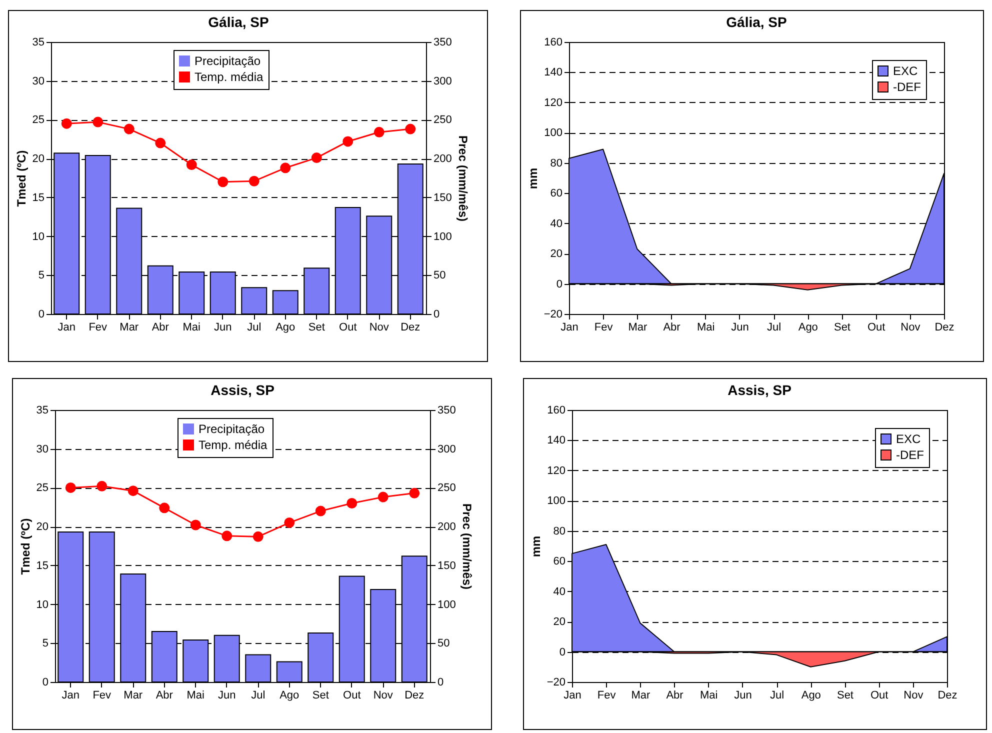 The width and height of the screenshot is (992, 733). I want to click on y-tick-label: 30, so click(38, 81).